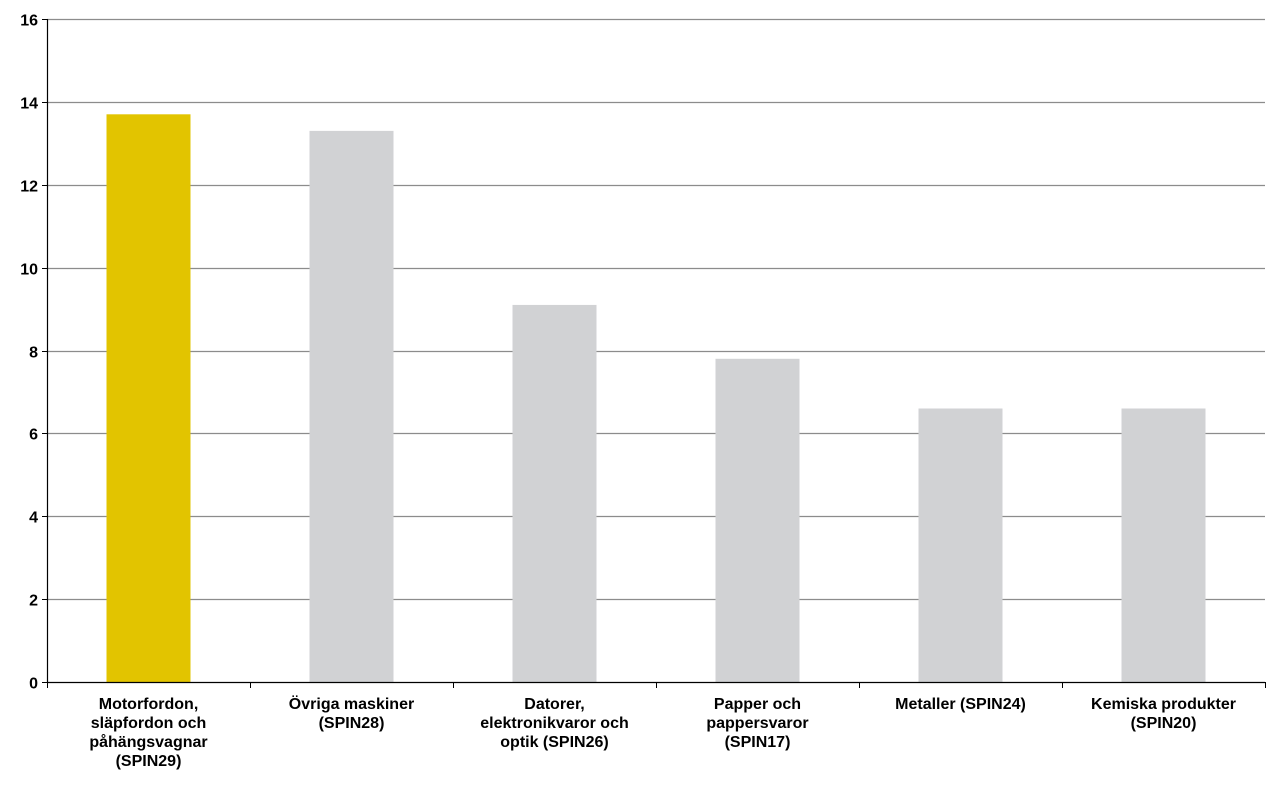 The width and height of the screenshot is (1273, 785). What do you see at coordinates (33, 684) in the screenshot?
I see `y-tick-label: 0` at bounding box center [33, 684].